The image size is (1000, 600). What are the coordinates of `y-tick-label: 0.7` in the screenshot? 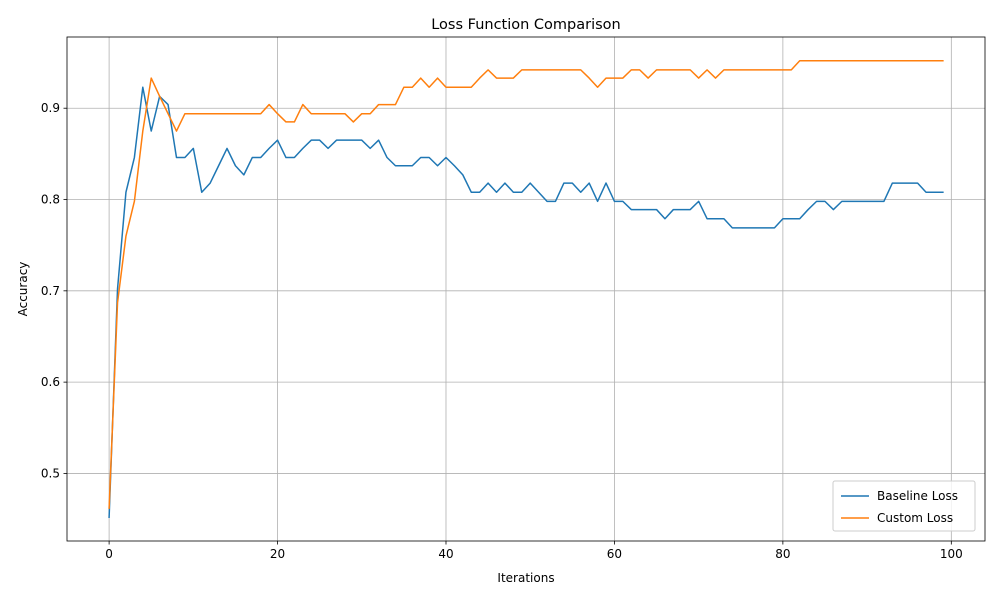 It's located at (50, 291).